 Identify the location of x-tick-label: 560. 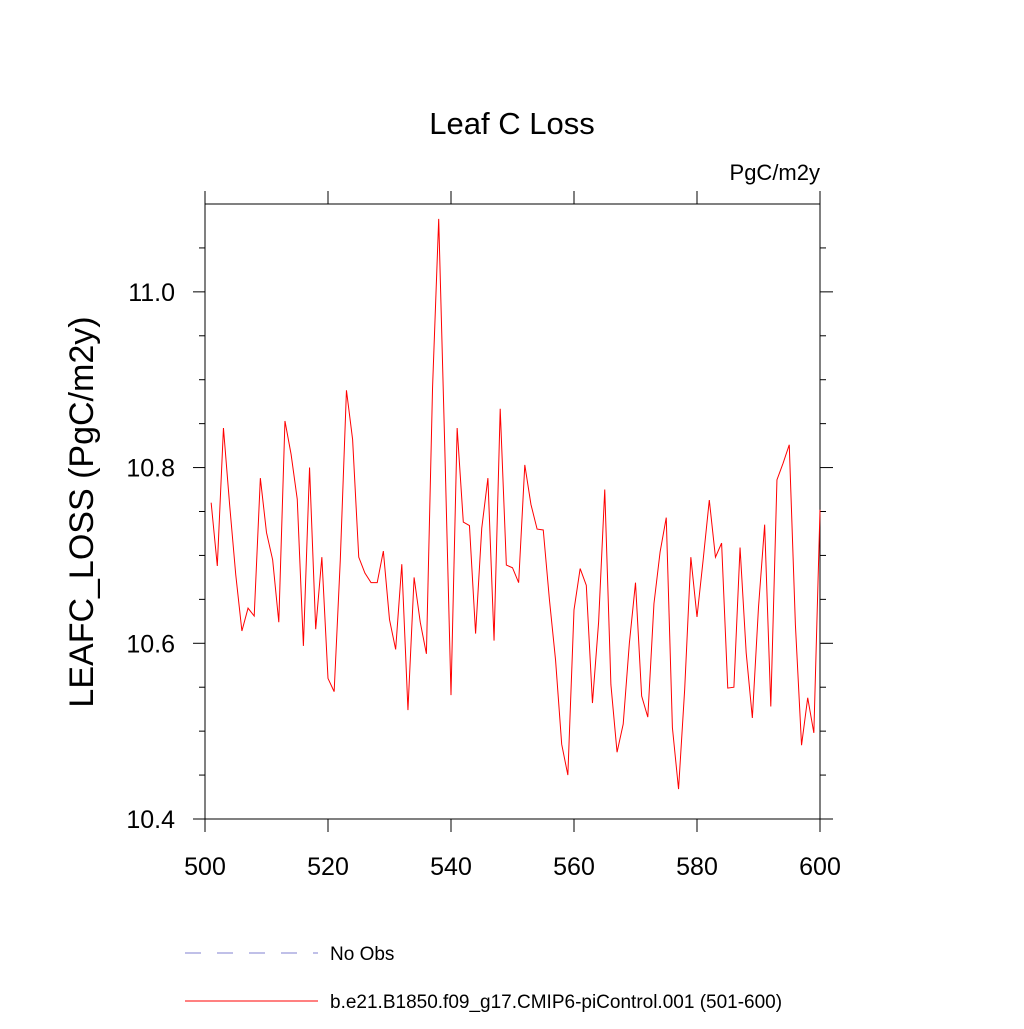
(574, 867).